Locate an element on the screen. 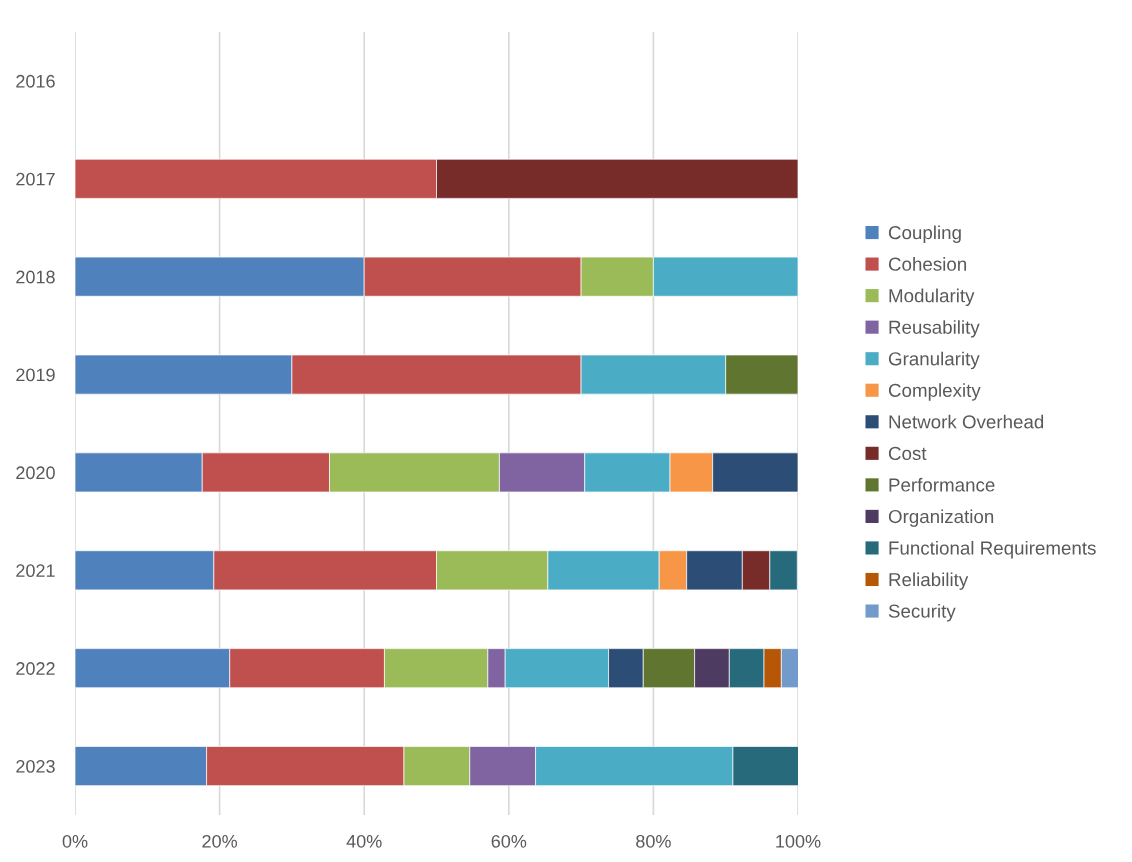 This screenshot has width=1132, height=862. legend-label: Network Overhead is located at coordinates (966, 421).